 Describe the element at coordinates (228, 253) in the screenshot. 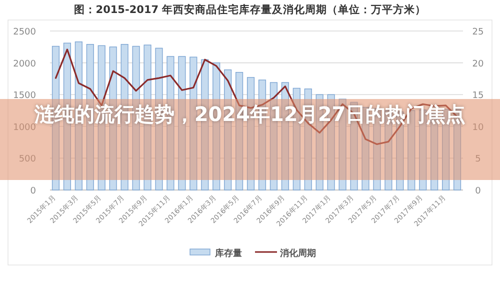

I see `legend-label: 库存量` at that location.